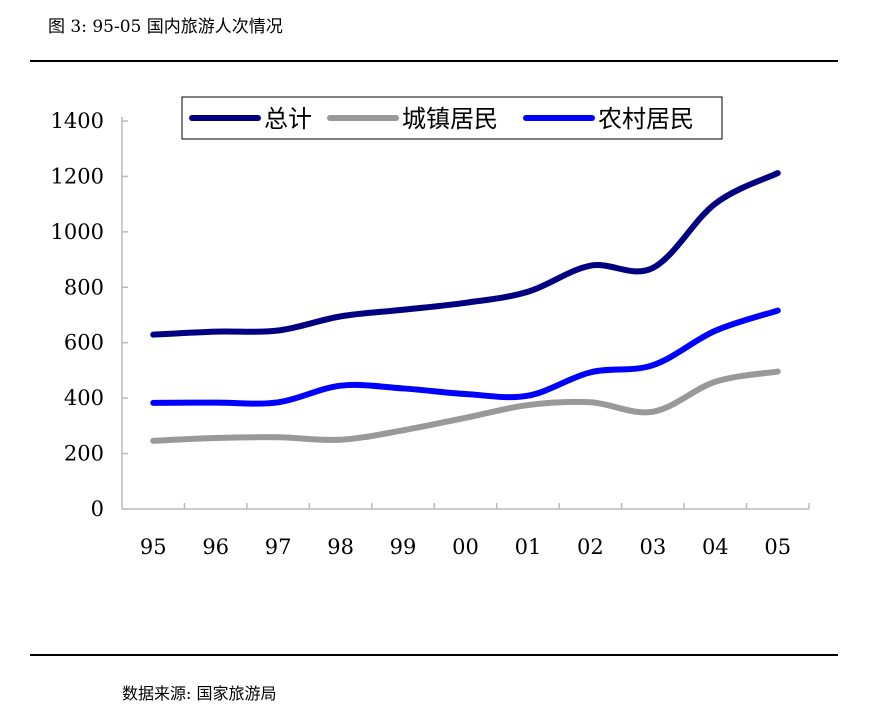  What do you see at coordinates (340, 547) in the screenshot?
I see `x-tick-label: 98` at bounding box center [340, 547].